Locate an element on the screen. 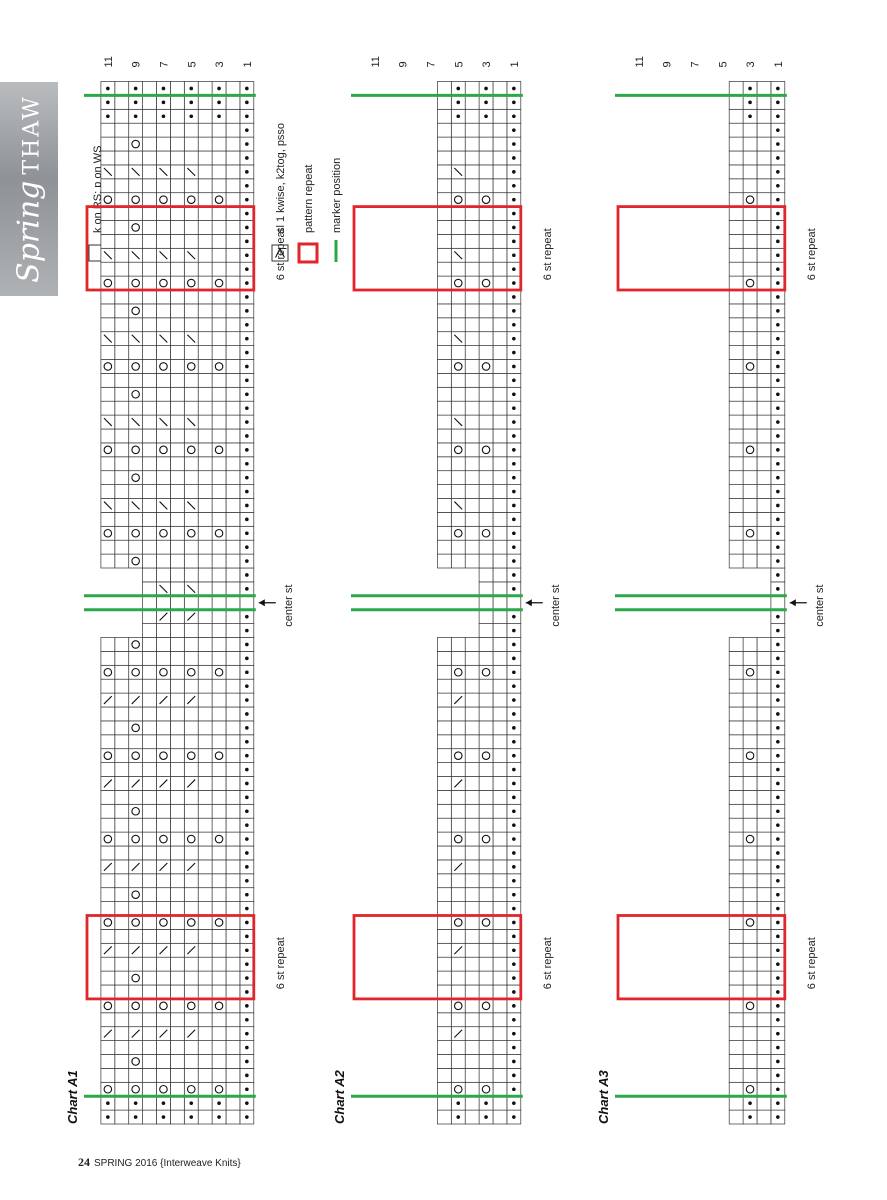 The height and width of the screenshot is (1200, 887). row-number-1: 1 is located at coordinates (779, 64).